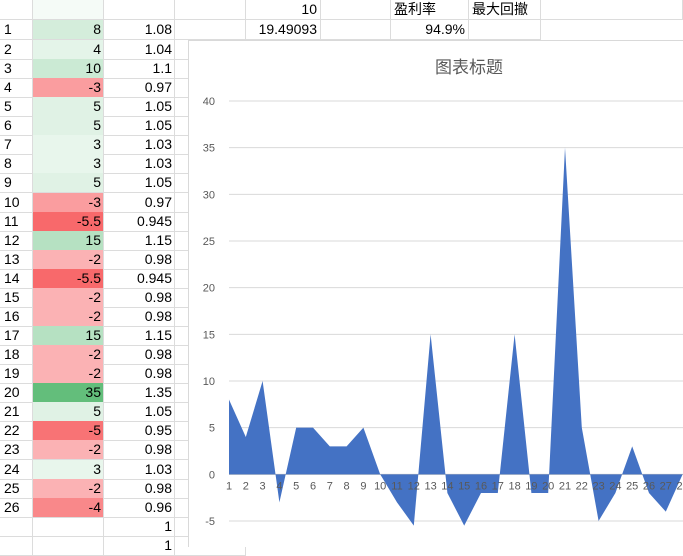 This screenshot has height=556, width=683. What do you see at coordinates (139, 69) in the screenshot?
I see `cell-c-value: 1.1` at bounding box center [139, 69].